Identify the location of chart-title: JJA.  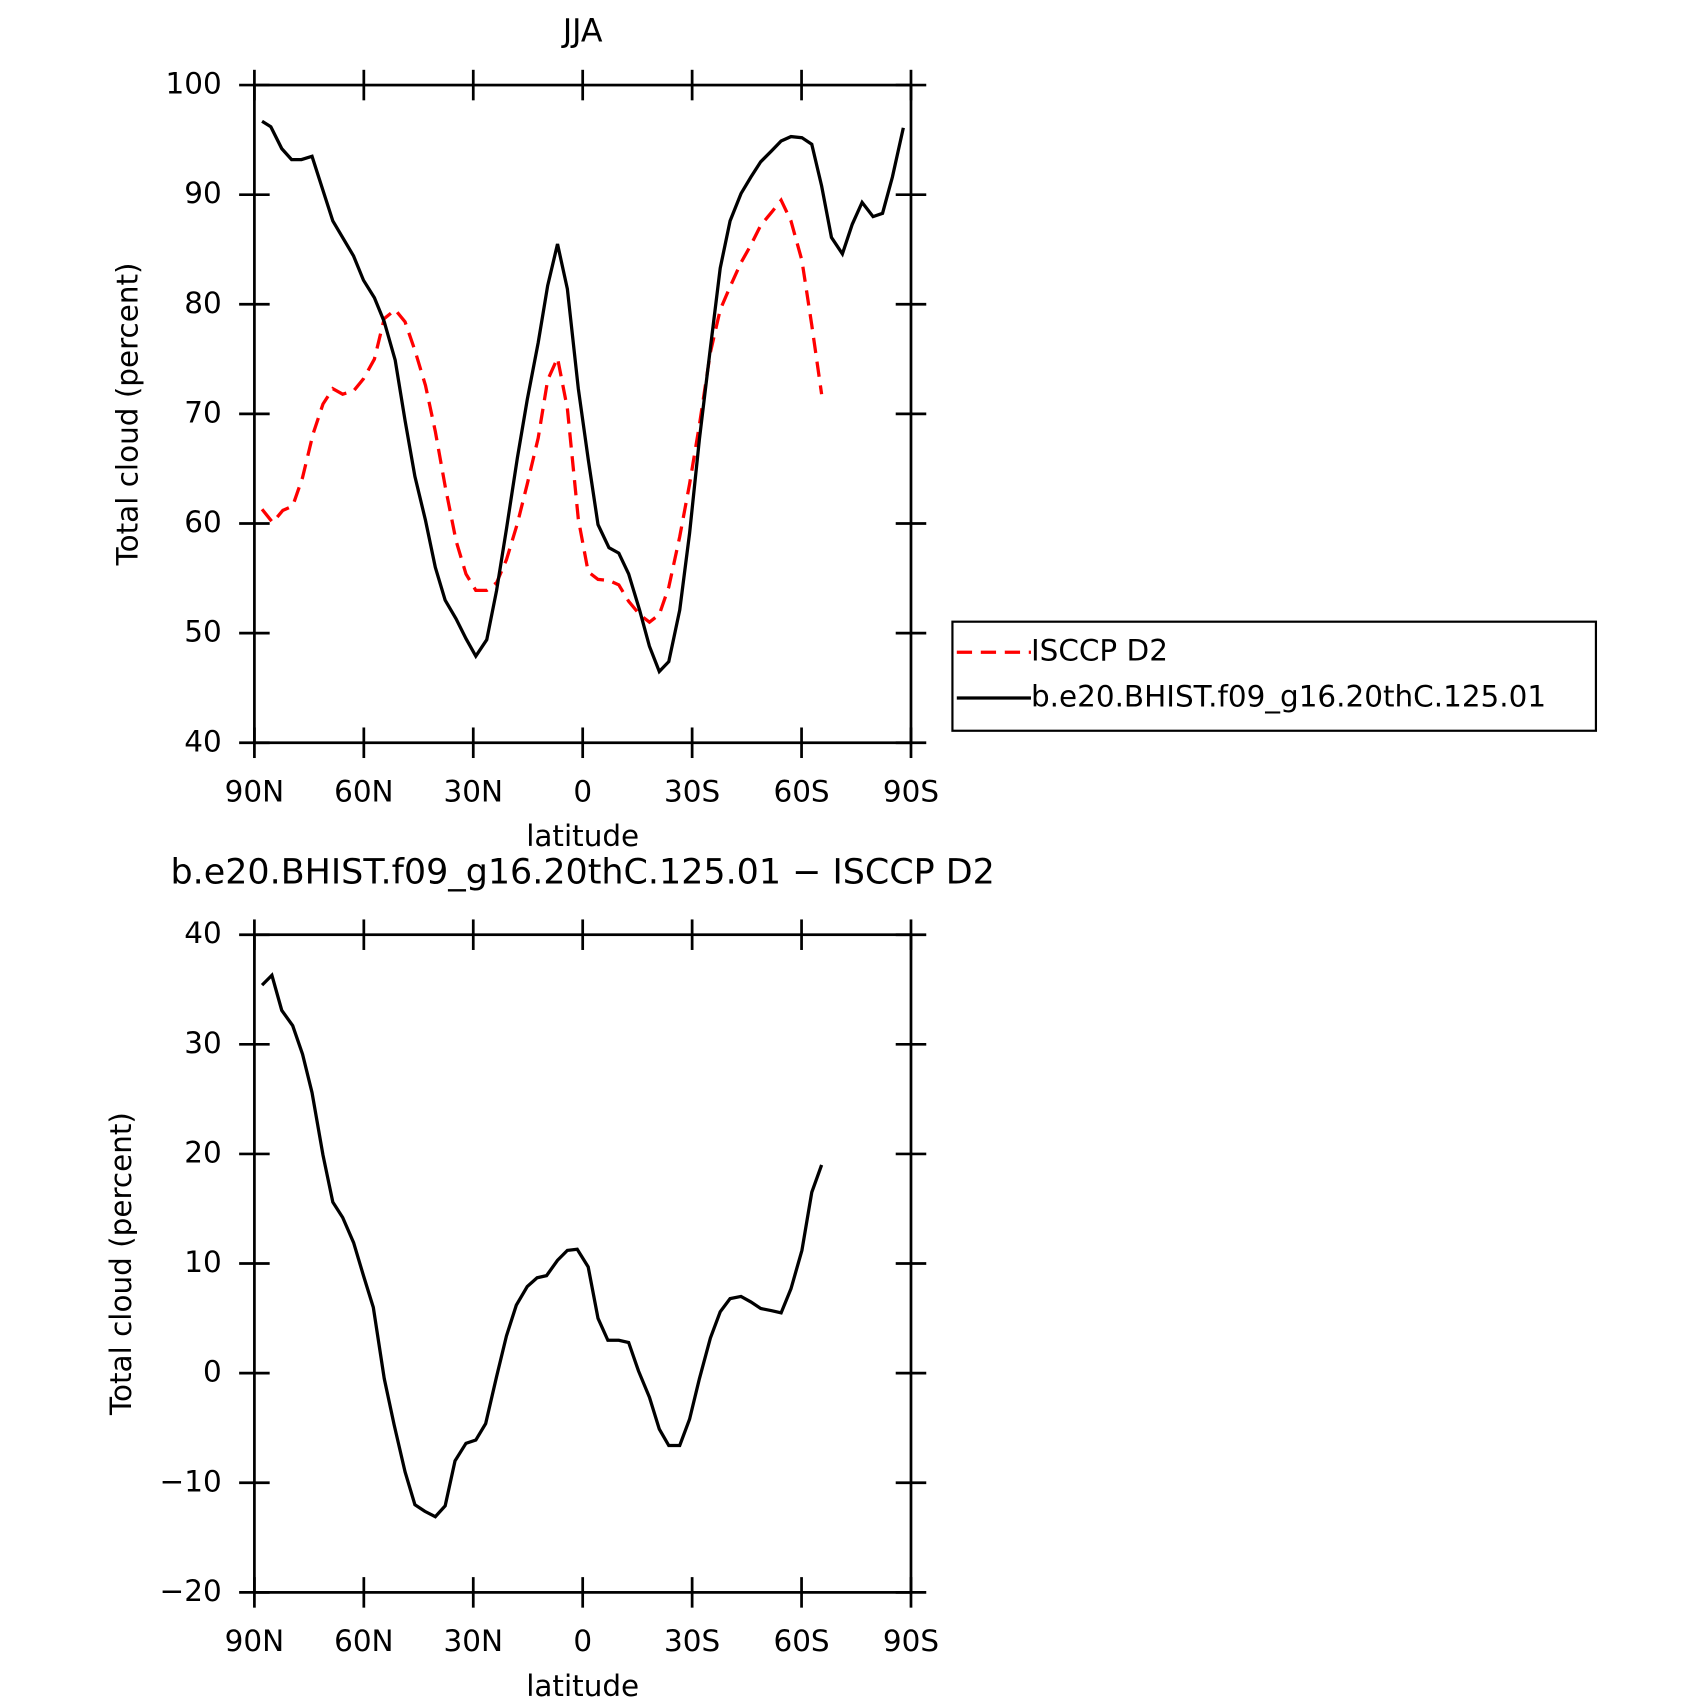
(582, 32).